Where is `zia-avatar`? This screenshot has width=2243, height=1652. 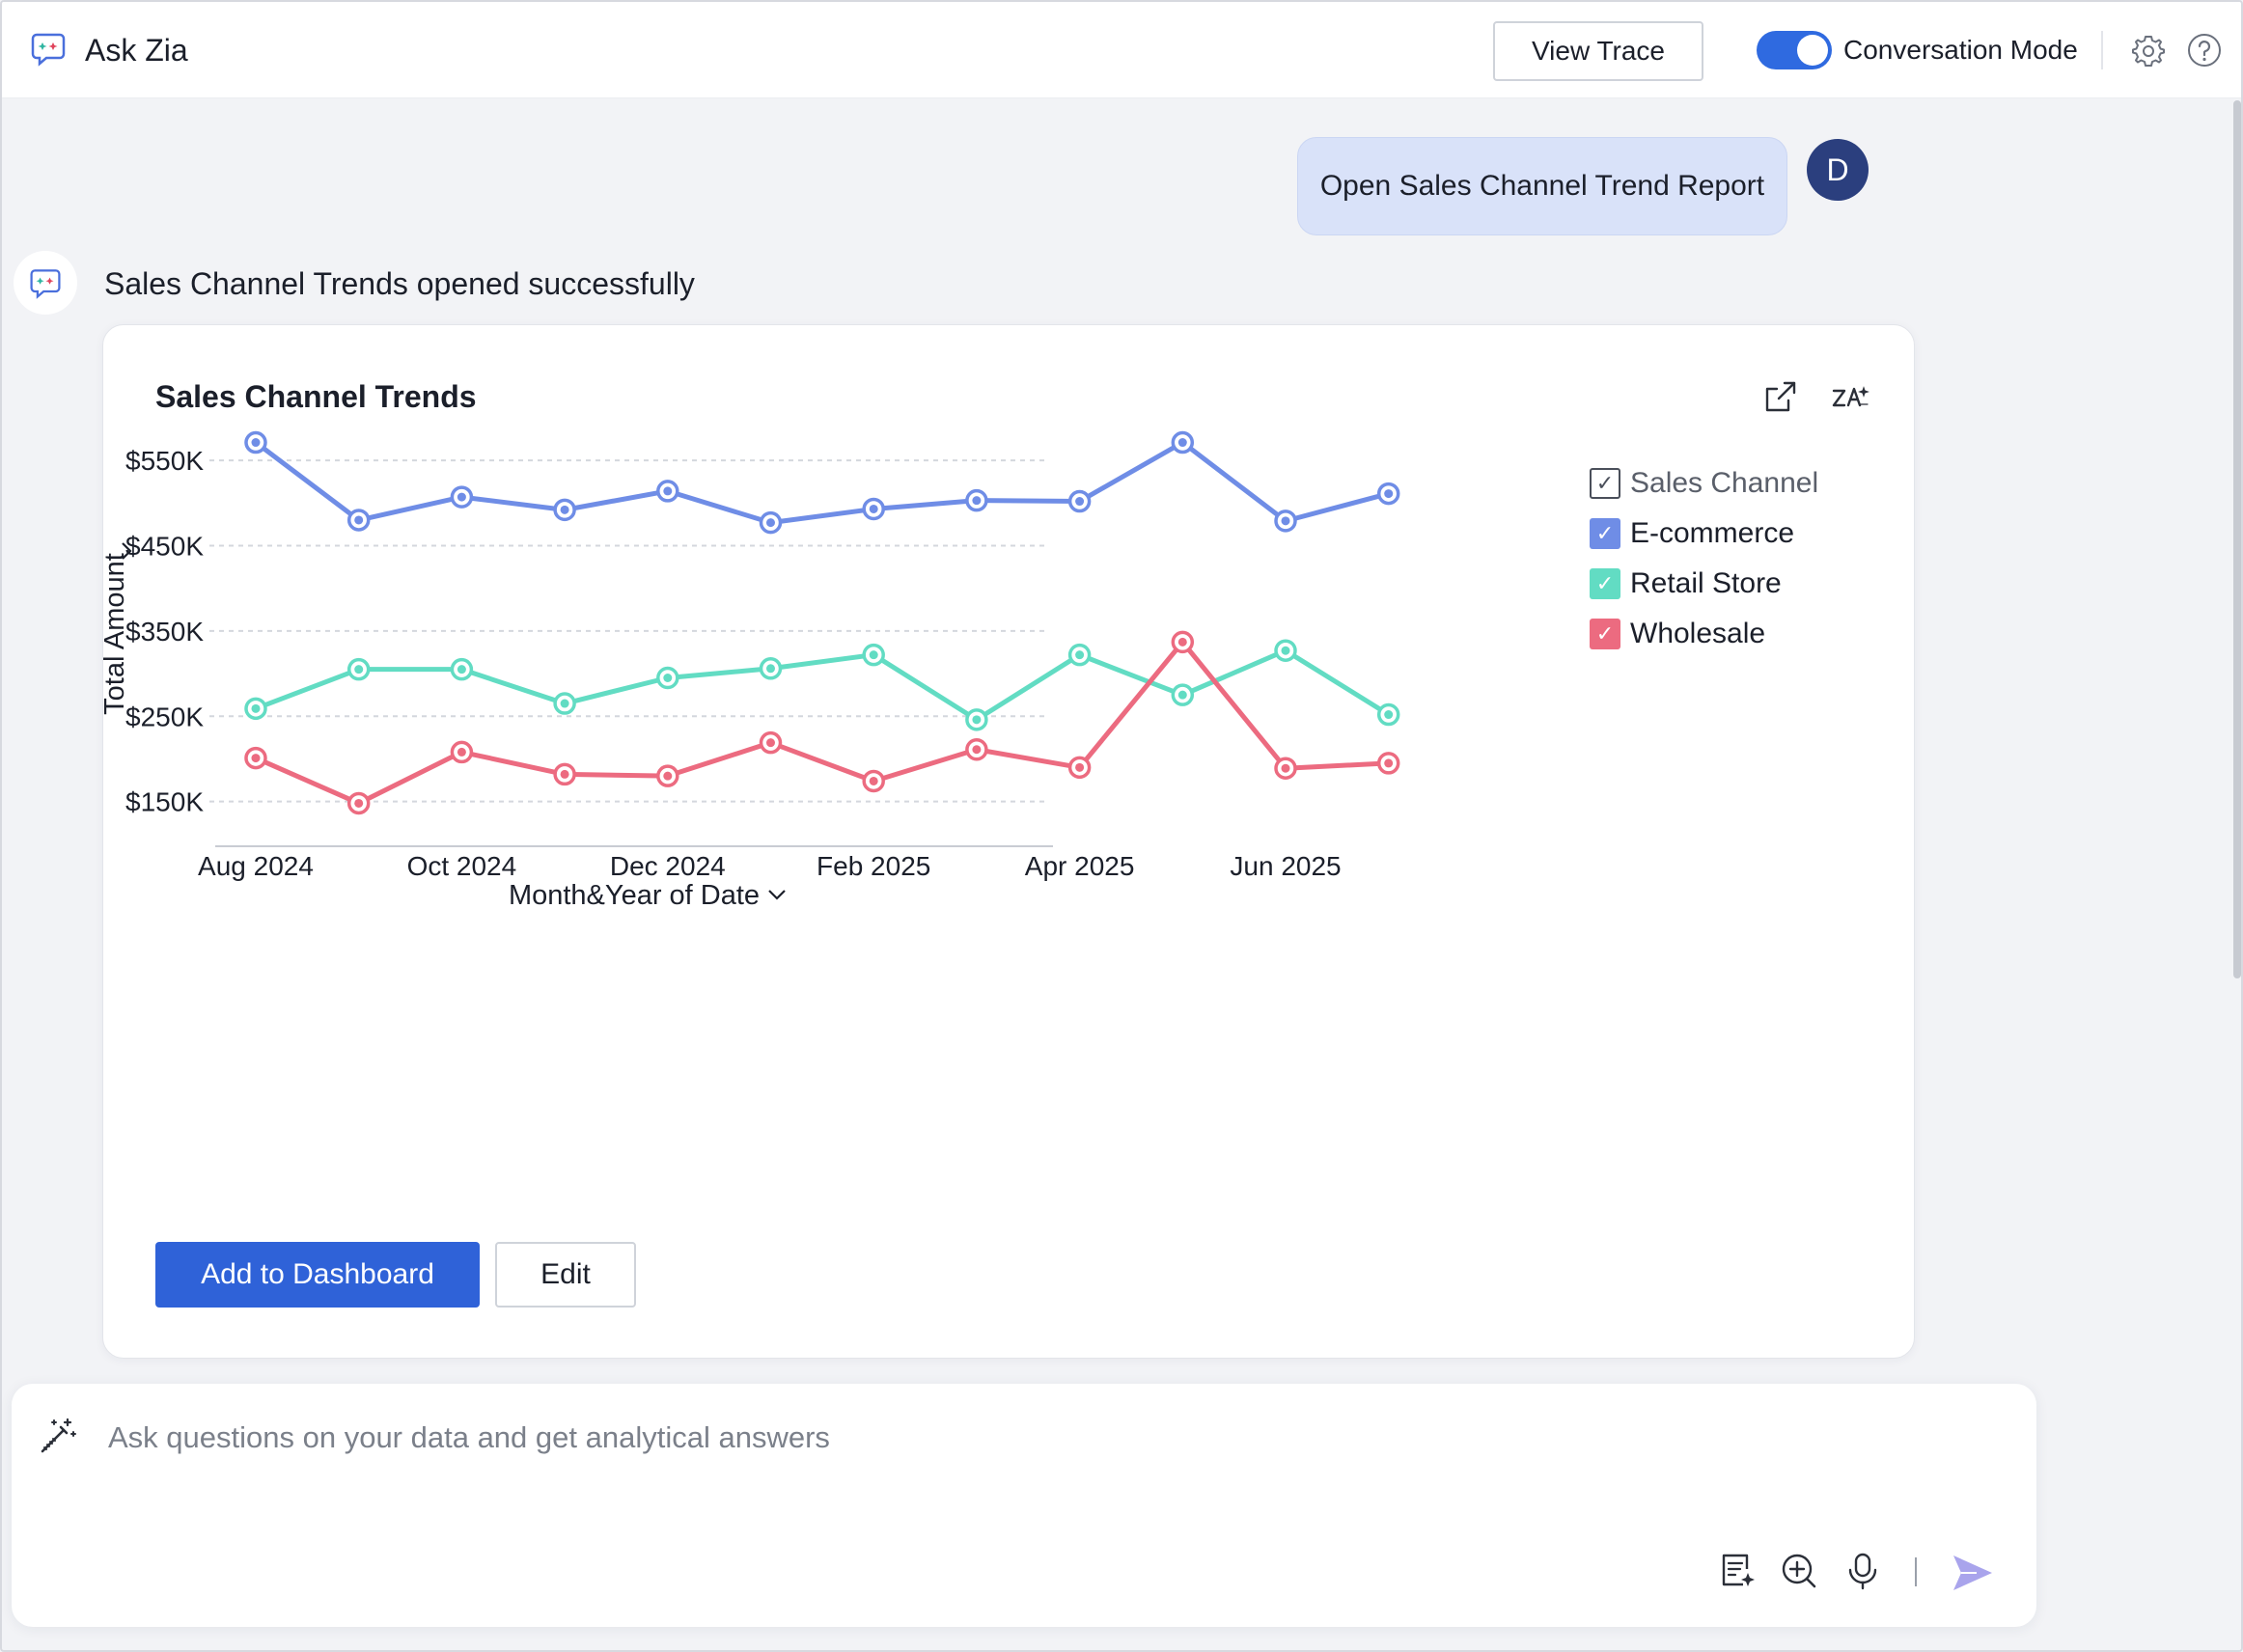 zia-avatar is located at coordinates (45, 283).